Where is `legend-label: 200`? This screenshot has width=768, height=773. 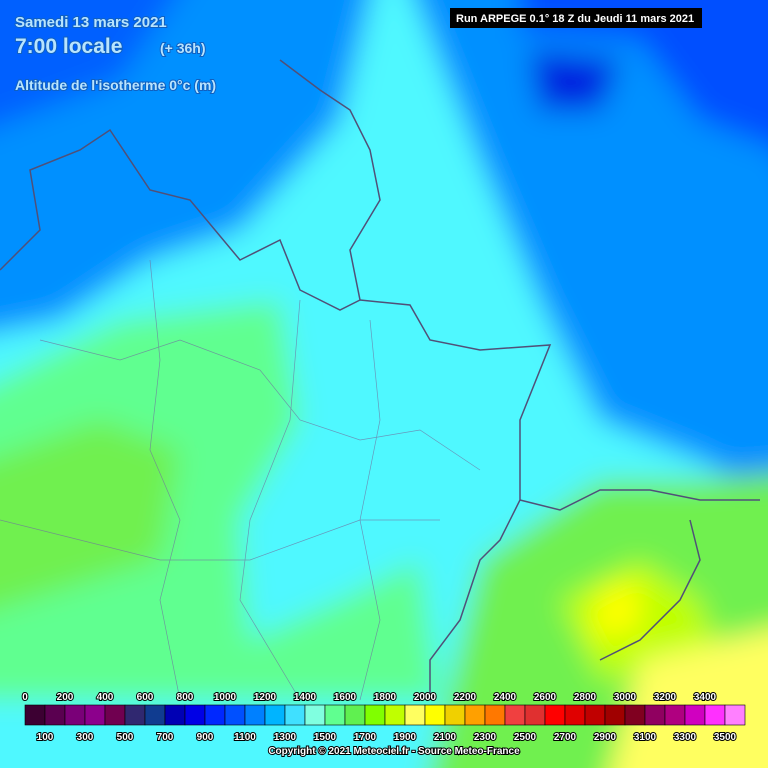
legend-label: 200 is located at coordinates (65, 697).